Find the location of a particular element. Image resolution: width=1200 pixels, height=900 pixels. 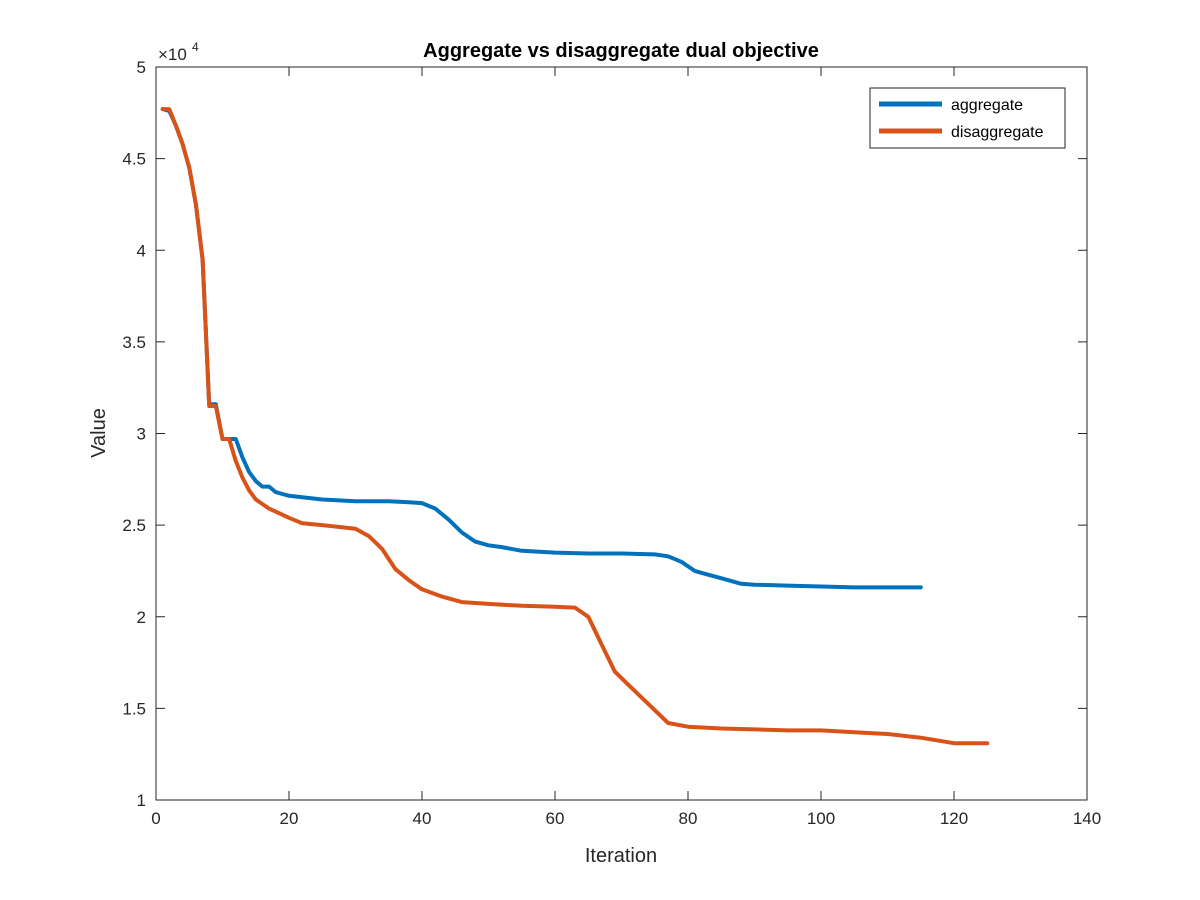

x-tick-label: 140 is located at coordinates (1087, 818).